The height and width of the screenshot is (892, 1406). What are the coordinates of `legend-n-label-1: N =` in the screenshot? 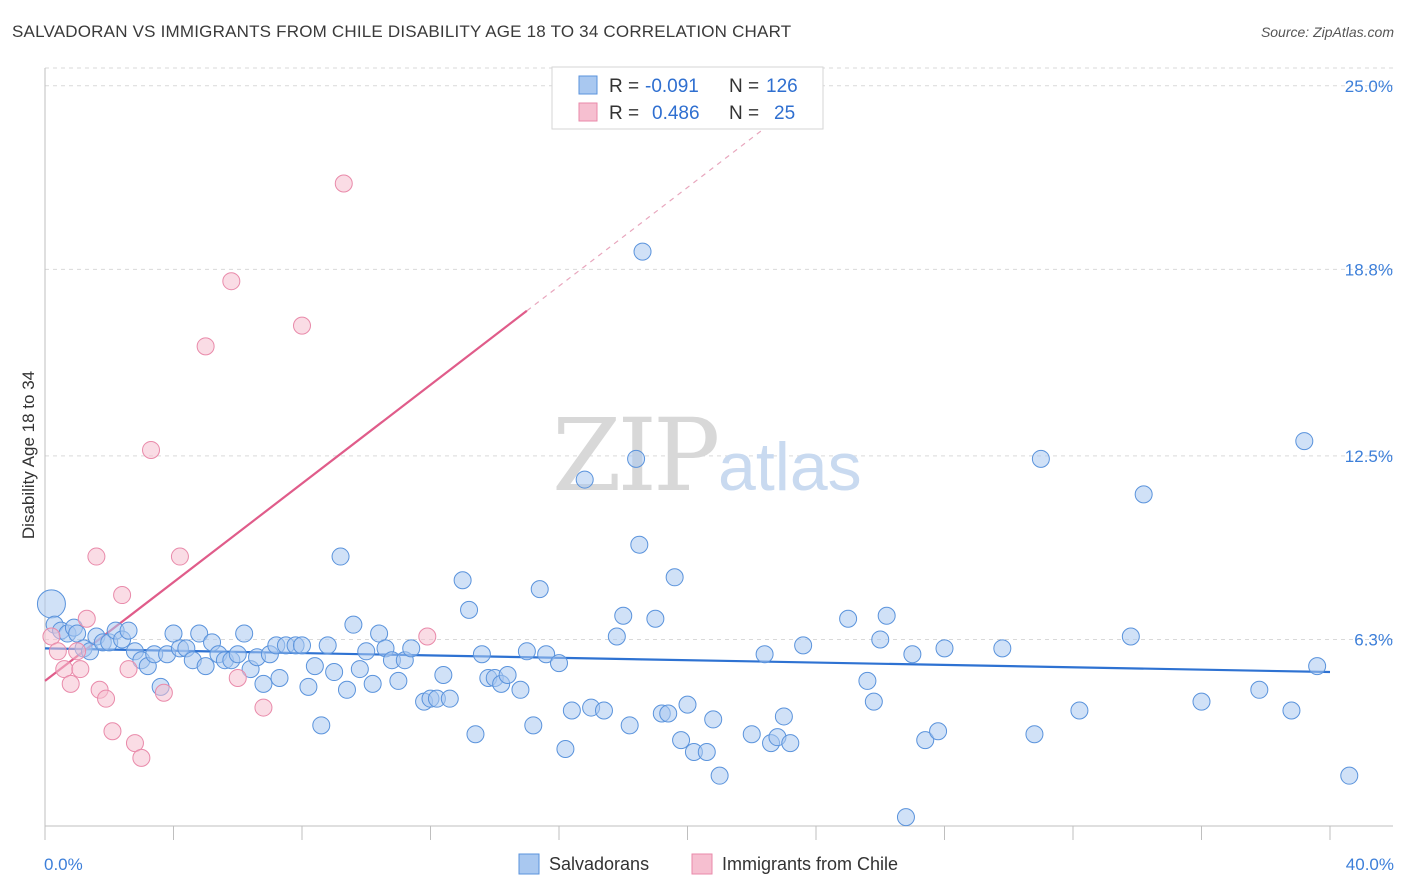 It's located at (744, 86).